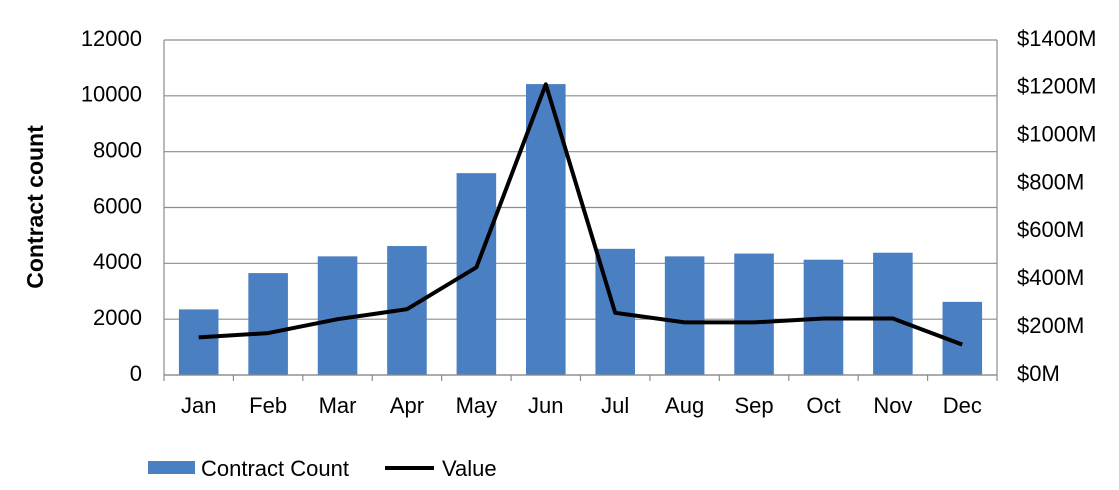  What do you see at coordinates (1057, 38) in the screenshot?
I see `y2-tick-label: $1400M` at bounding box center [1057, 38].